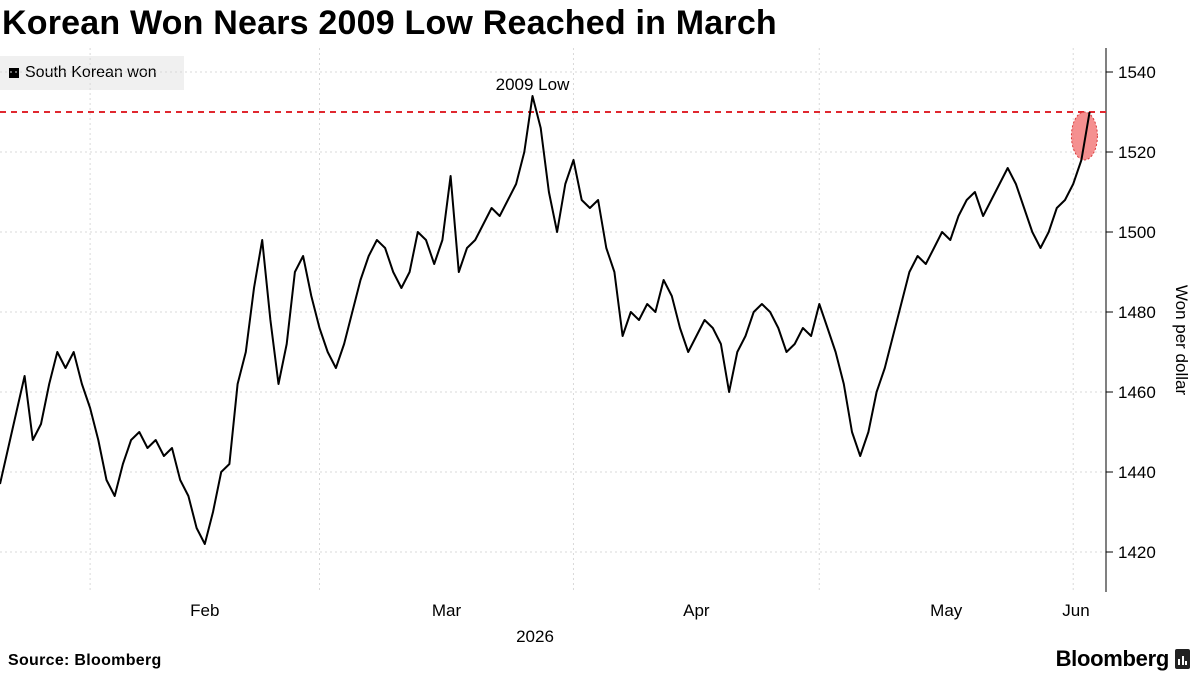  I want to click on y-tick-label: 1500, so click(1137, 232).